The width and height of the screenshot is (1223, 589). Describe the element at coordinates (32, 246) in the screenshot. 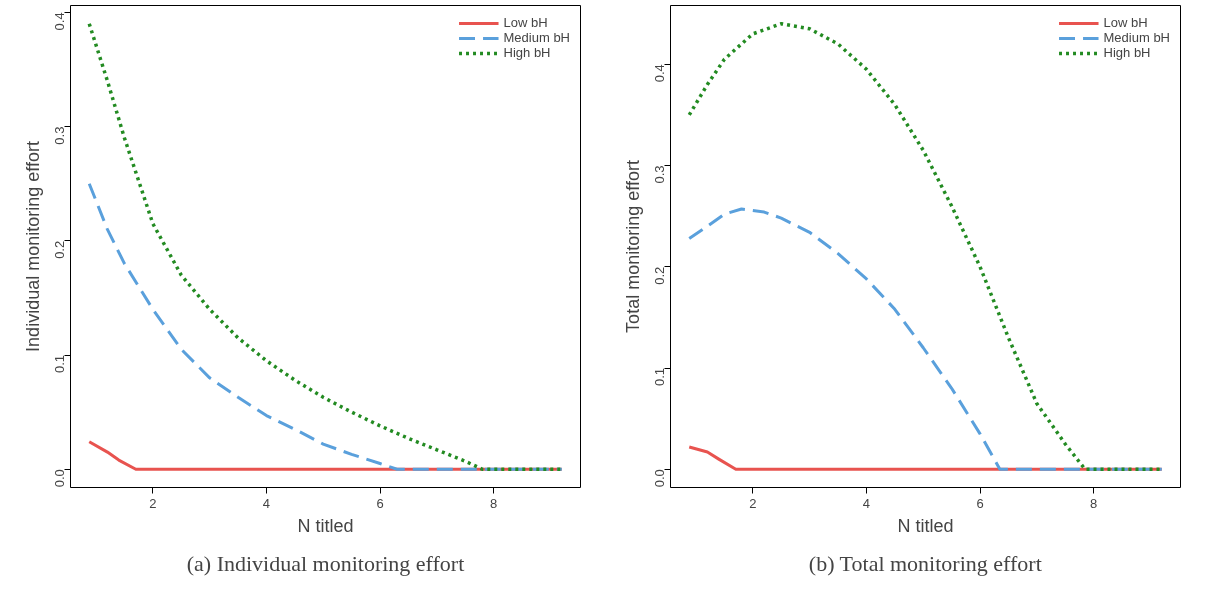

I see `y-axis-title: Individual monitoring effort` at that location.